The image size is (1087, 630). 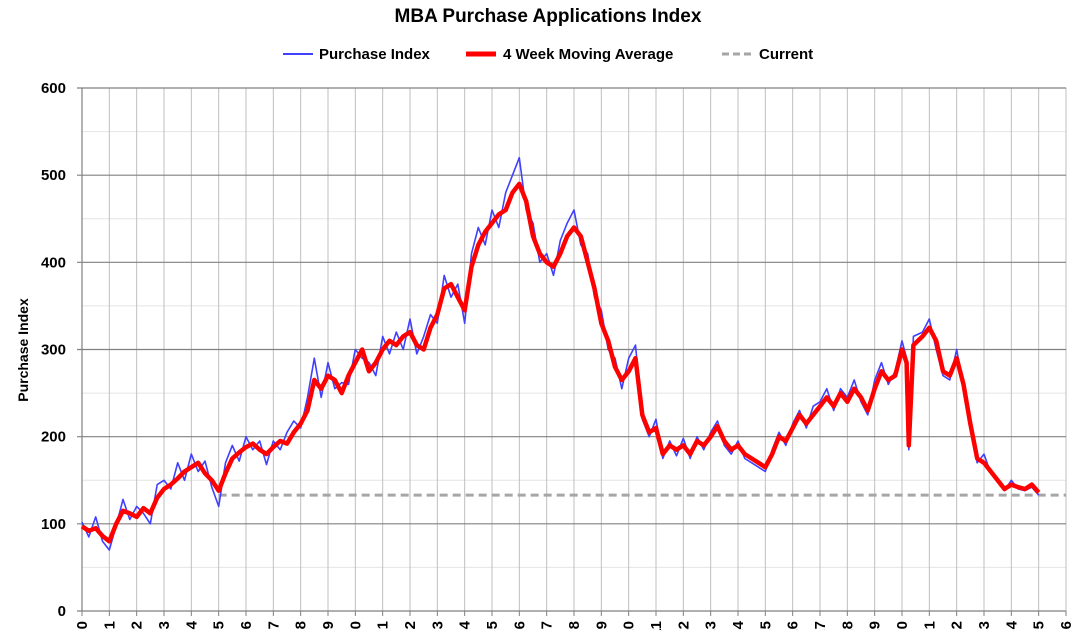 I want to click on y-tick-label: 300, so click(x=53, y=350).